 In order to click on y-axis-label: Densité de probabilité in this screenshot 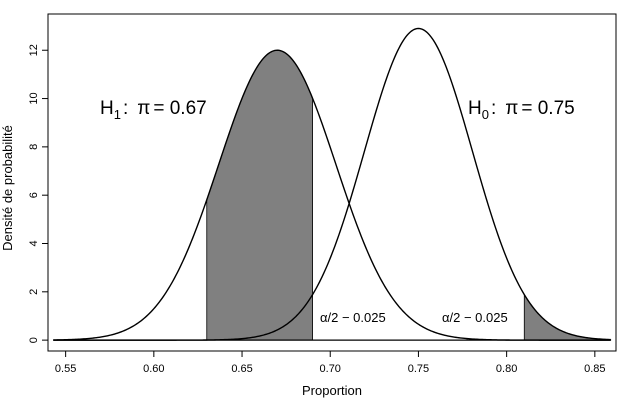, I will do `click(7, 188)`.